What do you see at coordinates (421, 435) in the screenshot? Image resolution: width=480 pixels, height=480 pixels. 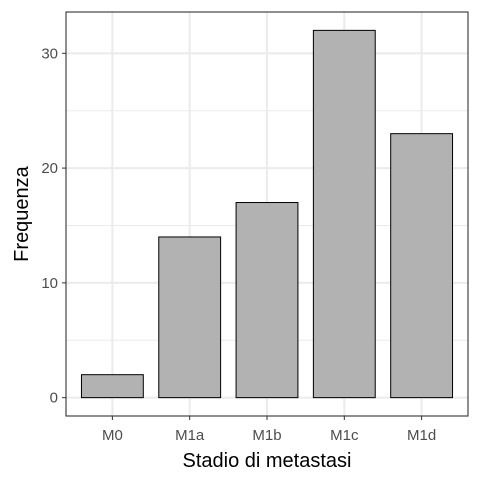 I see `x-tick-label: M1d` at bounding box center [421, 435].